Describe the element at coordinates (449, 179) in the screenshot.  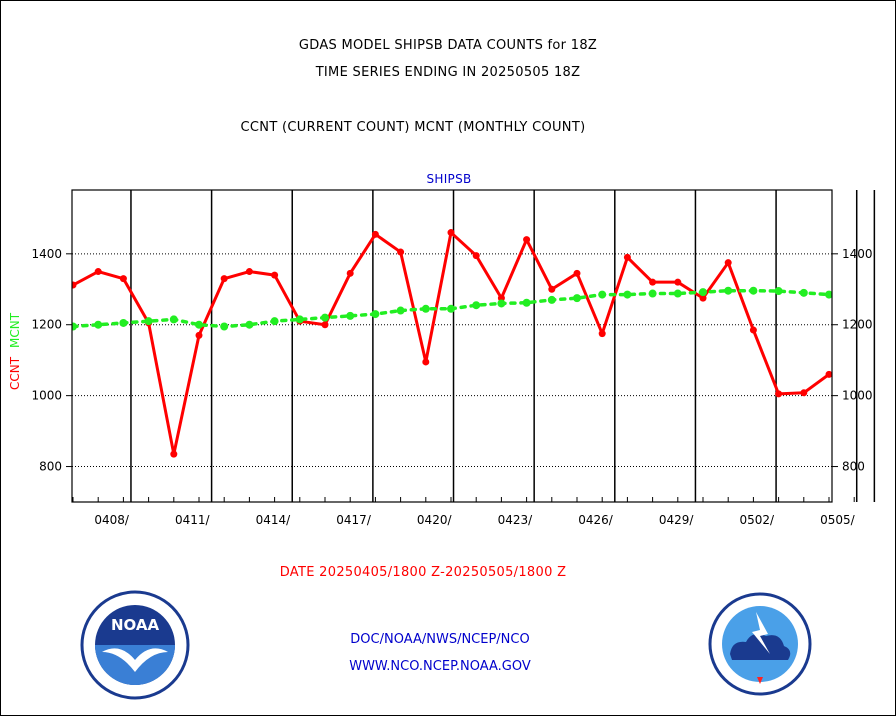
I see `plot-label: SHIPSB` at that location.